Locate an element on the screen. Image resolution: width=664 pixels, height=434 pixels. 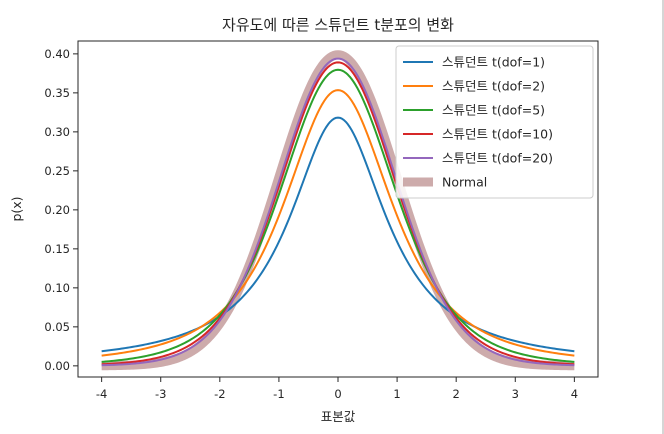
legend-label: 스튜던트 t(dof=10) is located at coordinates (497, 134).